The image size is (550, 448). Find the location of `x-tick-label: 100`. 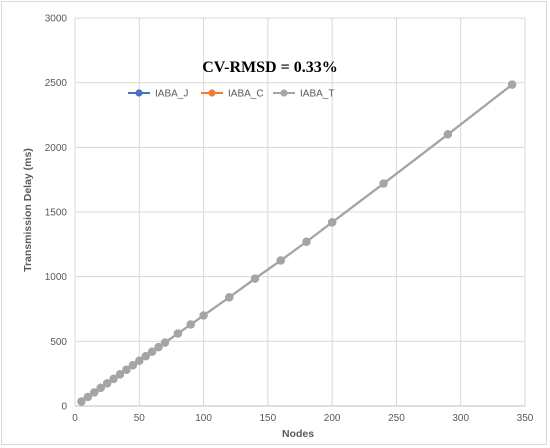

x-tick-label: 100 is located at coordinates (203, 418).